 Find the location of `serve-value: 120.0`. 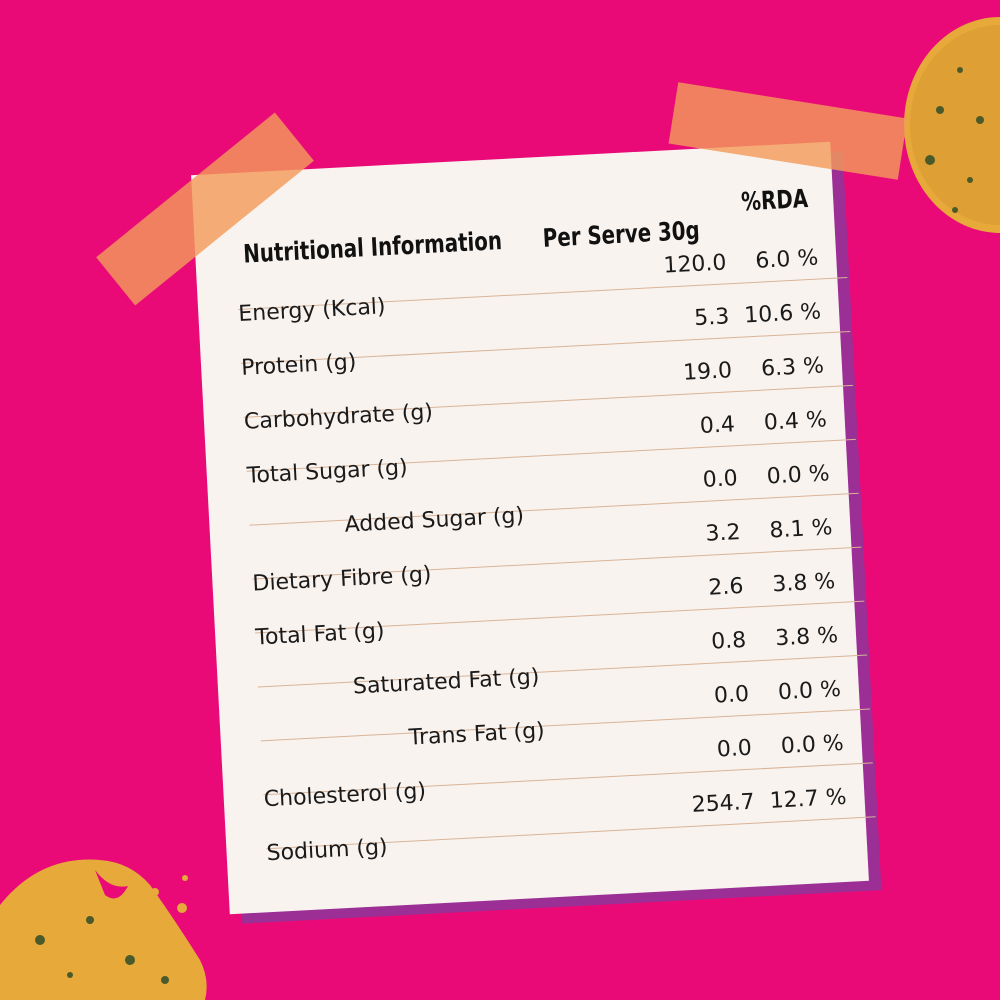

serve-value: 120.0 is located at coordinates (695, 264).